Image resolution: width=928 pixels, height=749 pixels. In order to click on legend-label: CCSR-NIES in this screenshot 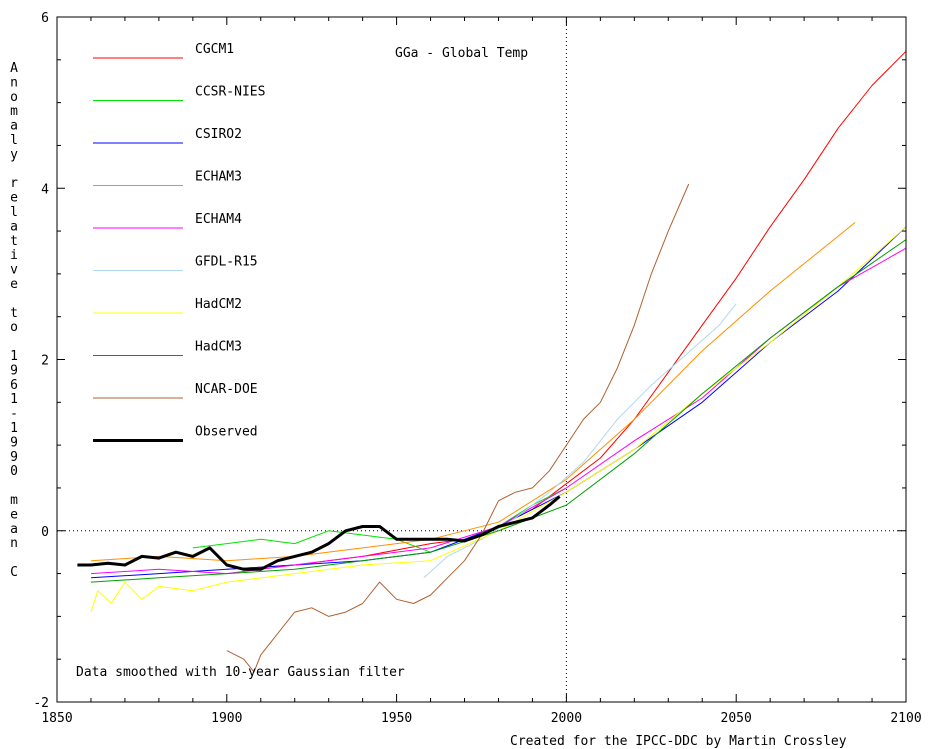, I will do `click(230, 92)`.